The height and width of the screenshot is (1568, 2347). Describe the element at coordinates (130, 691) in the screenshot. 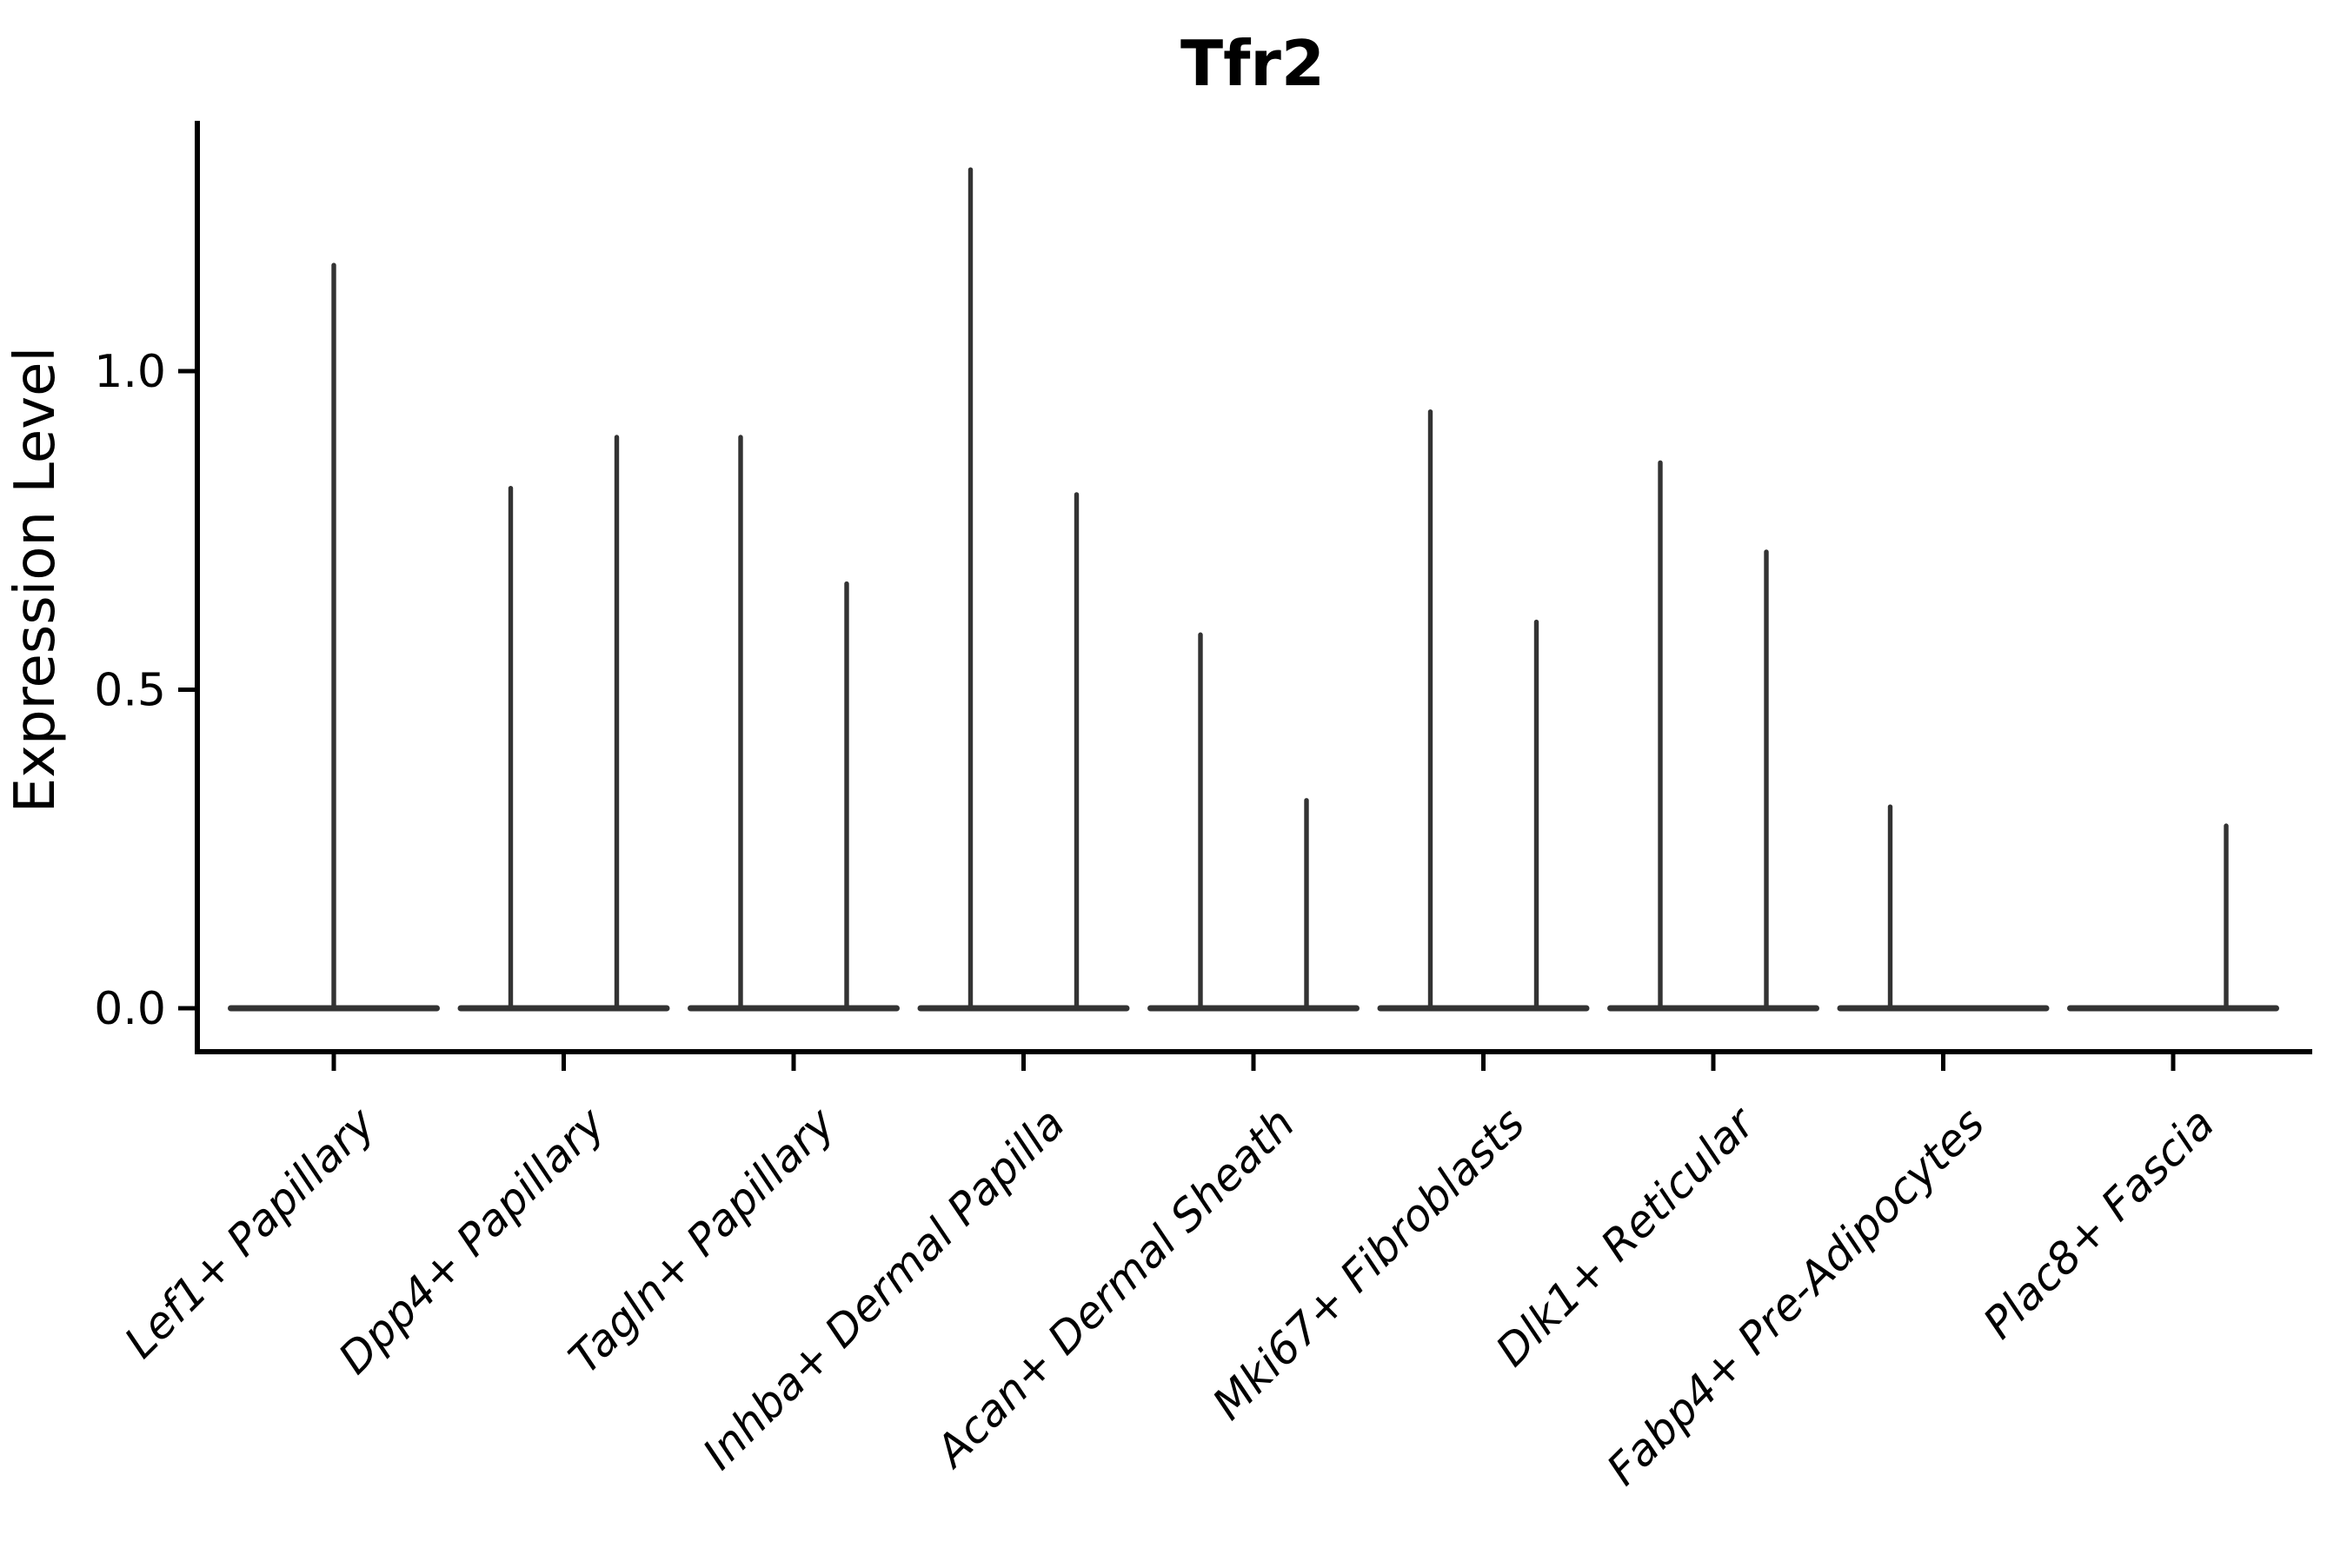

I see `y-tick-label: 0.5` at that location.